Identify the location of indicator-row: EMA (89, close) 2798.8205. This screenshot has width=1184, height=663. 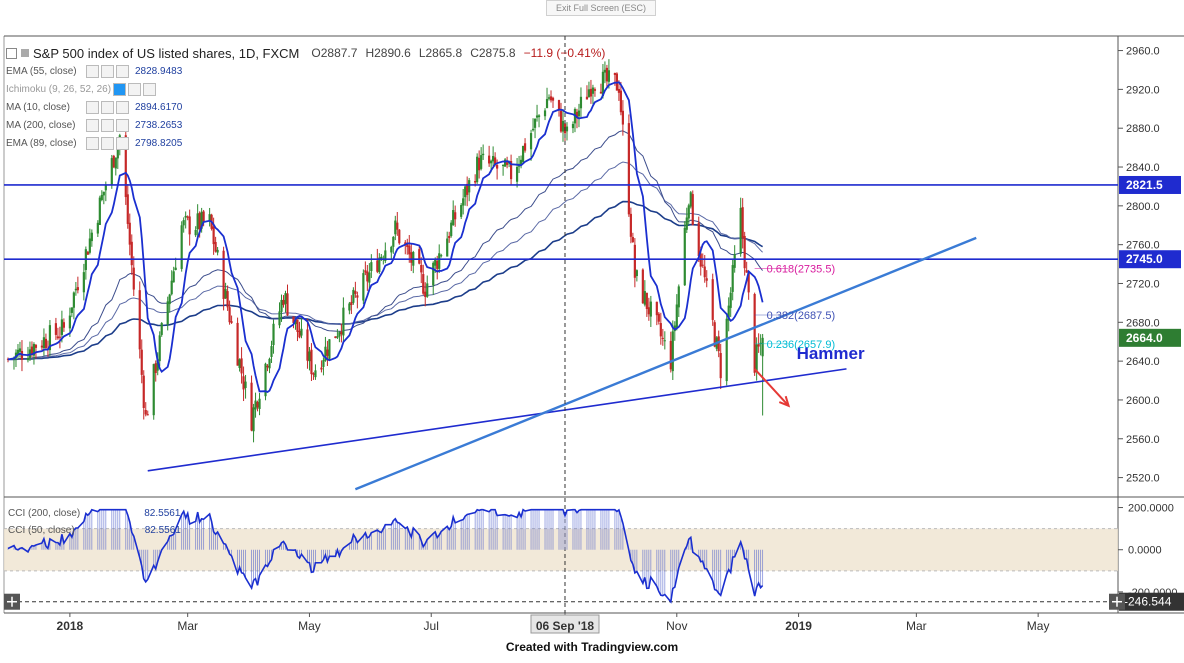
(305, 143).